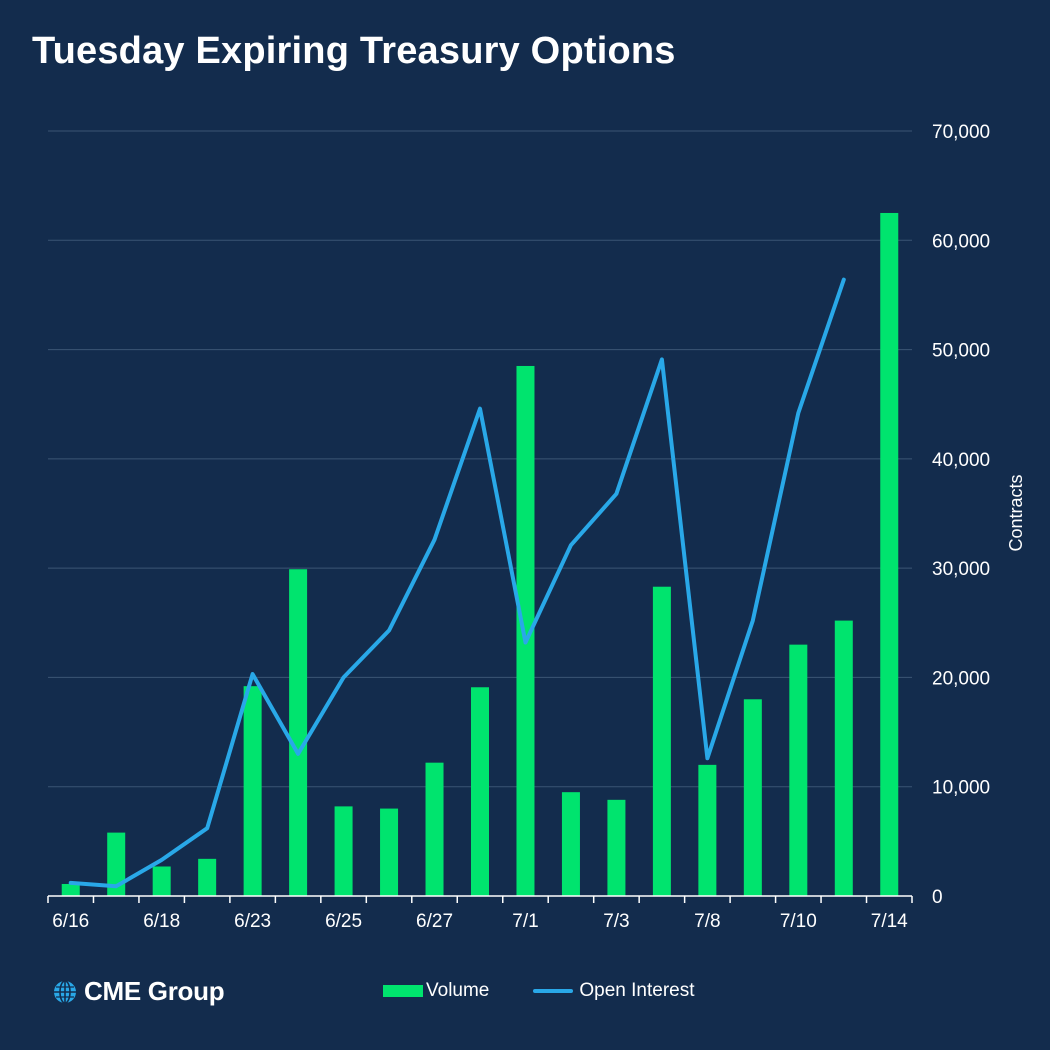 The width and height of the screenshot is (1050, 1050). I want to click on legend: Volume Open Interest, so click(561, 991).